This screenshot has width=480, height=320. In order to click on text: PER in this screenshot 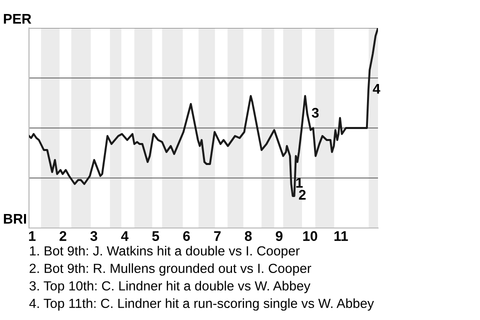, I will do `click(18, 19)`.